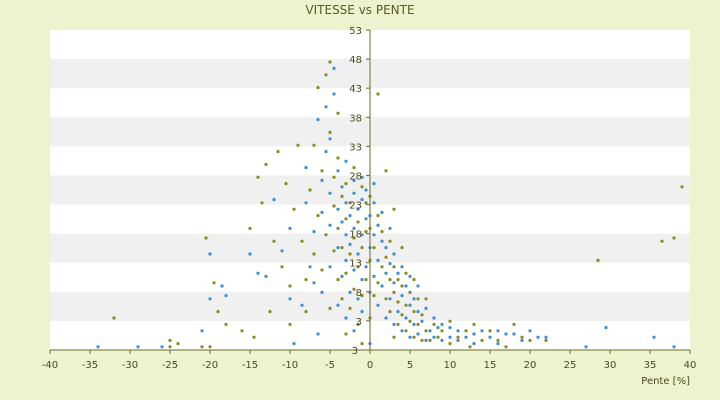  I want to click on y-tick-label: 18, so click(355, 235).